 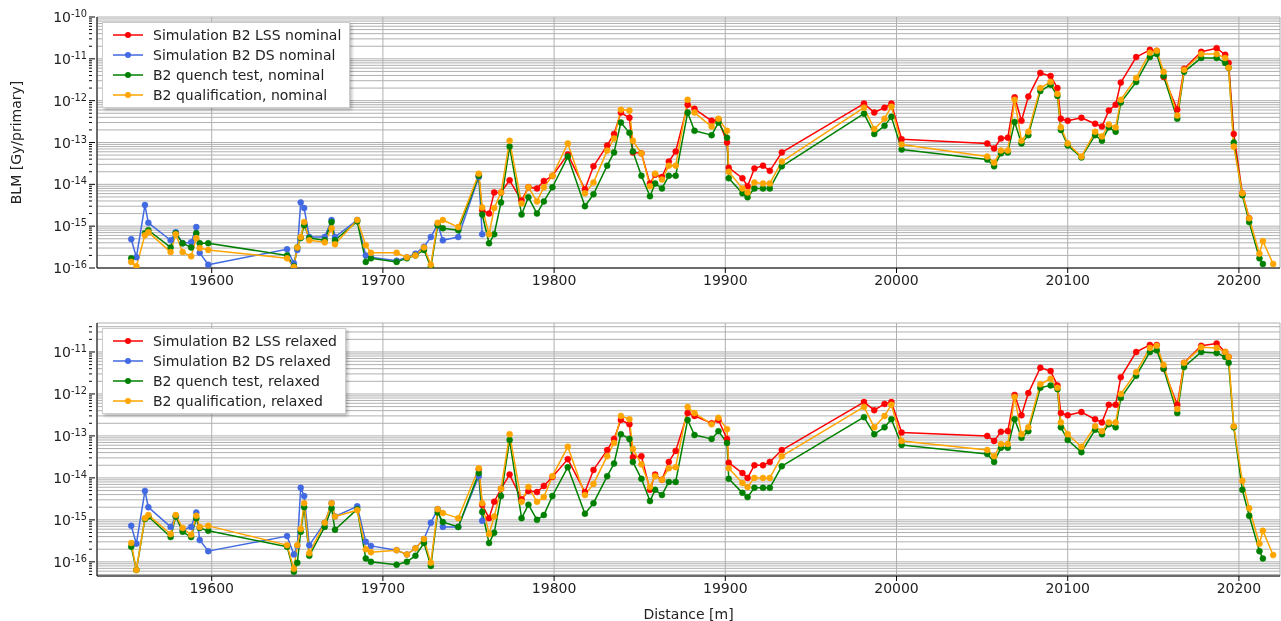 What do you see at coordinates (247, 35) in the screenshot?
I see `legend-label: Simulation B2 LSS nominal` at bounding box center [247, 35].